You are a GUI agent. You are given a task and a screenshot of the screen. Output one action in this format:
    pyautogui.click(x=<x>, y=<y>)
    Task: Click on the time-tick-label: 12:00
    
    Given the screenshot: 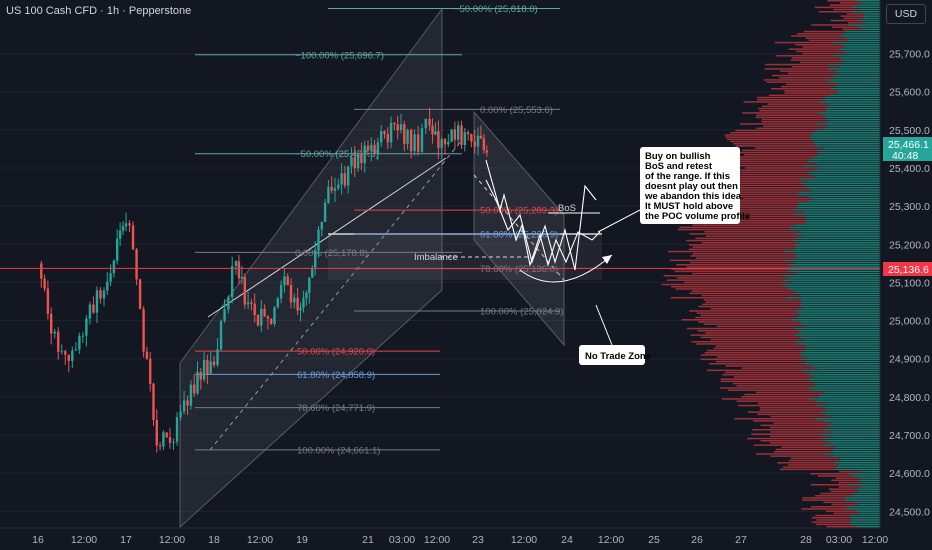 What is the action you would take?
    pyautogui.click(x=875, y=540)
    